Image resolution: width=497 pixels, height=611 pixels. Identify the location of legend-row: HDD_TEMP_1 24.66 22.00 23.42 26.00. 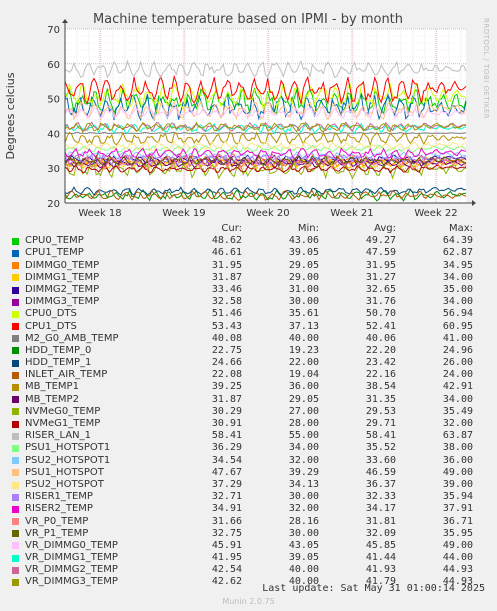
(250, 363).